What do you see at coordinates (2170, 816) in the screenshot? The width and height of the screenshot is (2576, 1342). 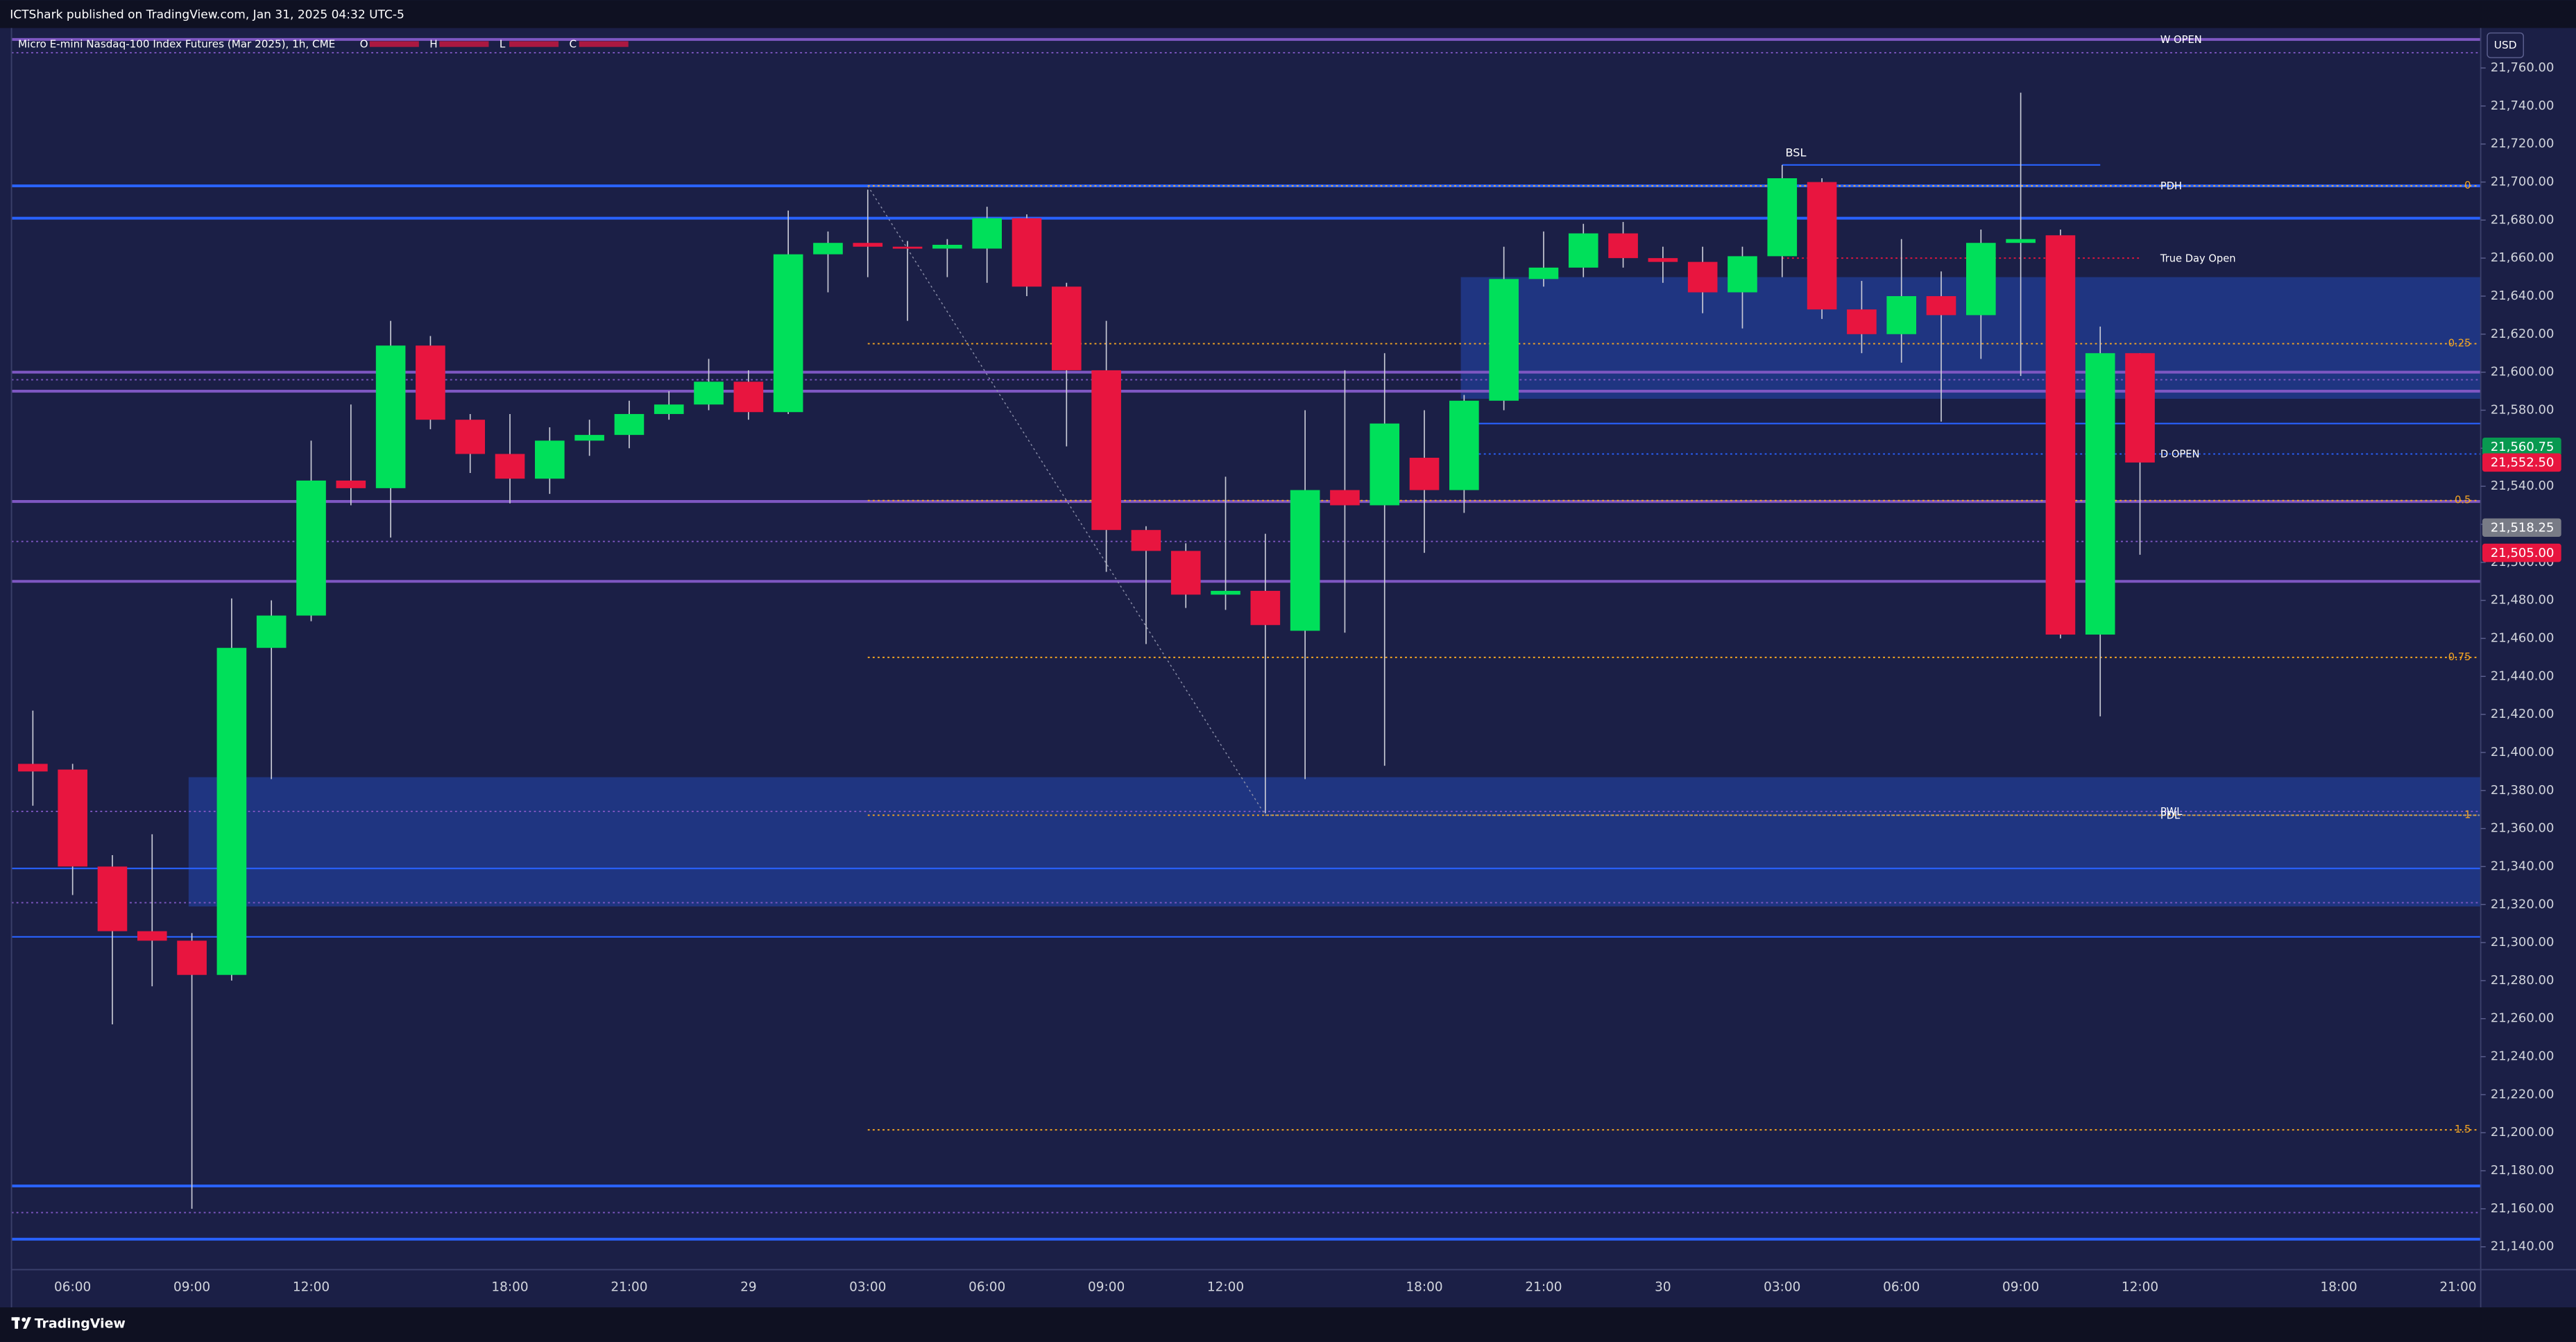 I see `level-label: PDL` at bounding box center [2170, 816].